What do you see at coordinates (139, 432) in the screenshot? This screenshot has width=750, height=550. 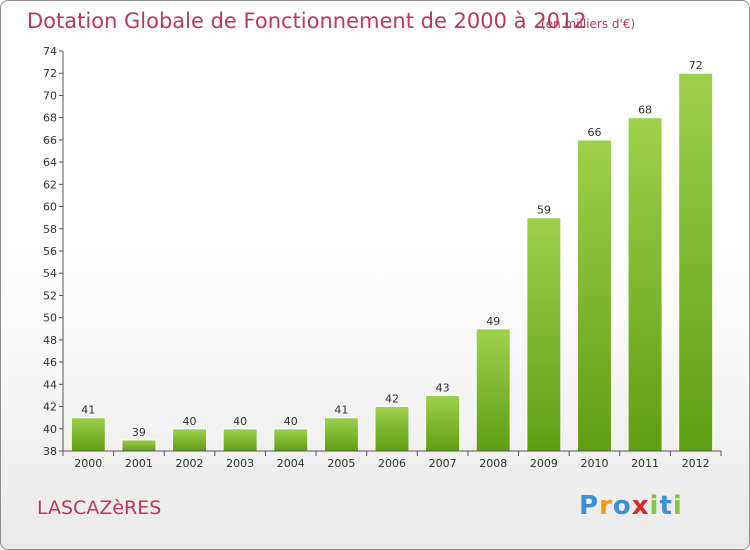 I see `bar-value-label: 39` at bounding box center [139, 432].